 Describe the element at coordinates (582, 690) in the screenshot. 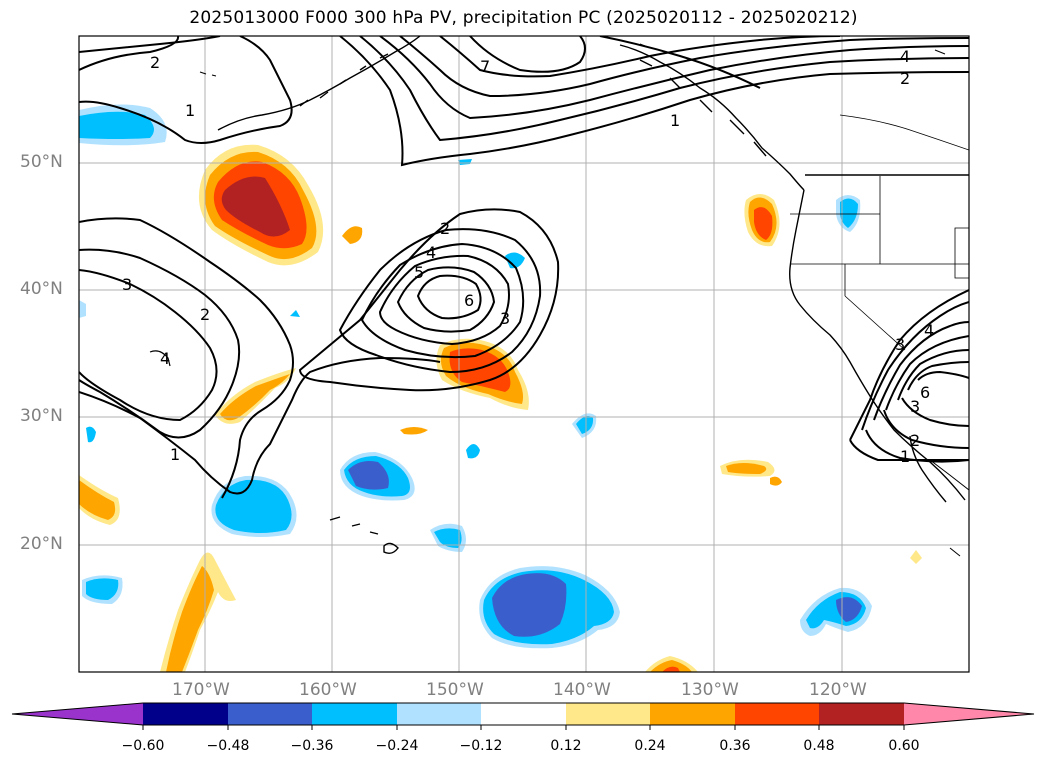

I see `lon-label: 140°W` at that location.